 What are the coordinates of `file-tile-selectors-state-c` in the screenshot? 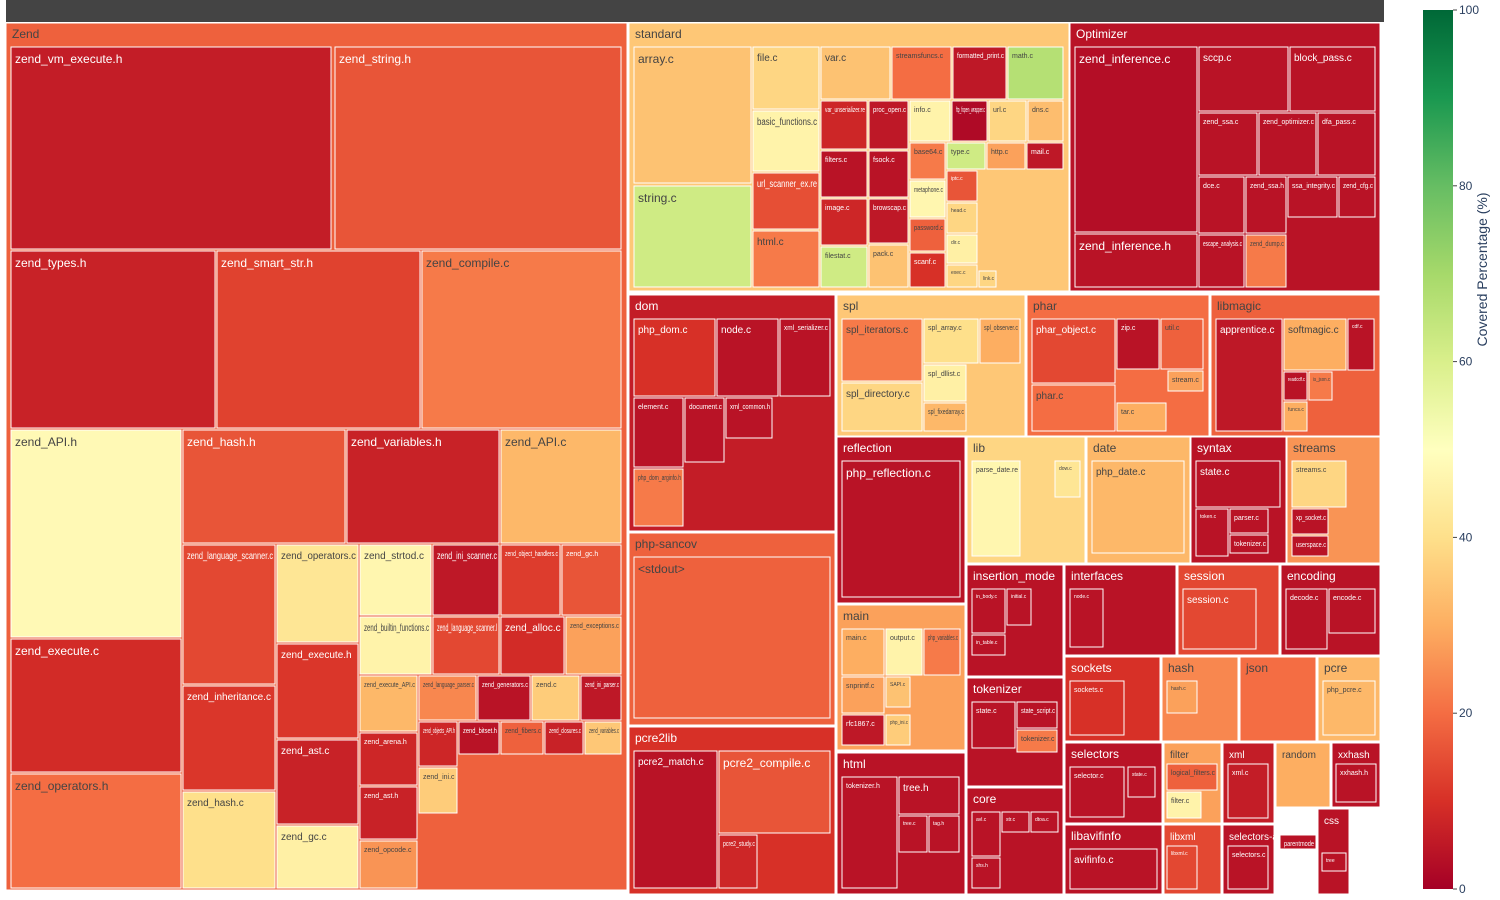 It's located at (1141, 782).